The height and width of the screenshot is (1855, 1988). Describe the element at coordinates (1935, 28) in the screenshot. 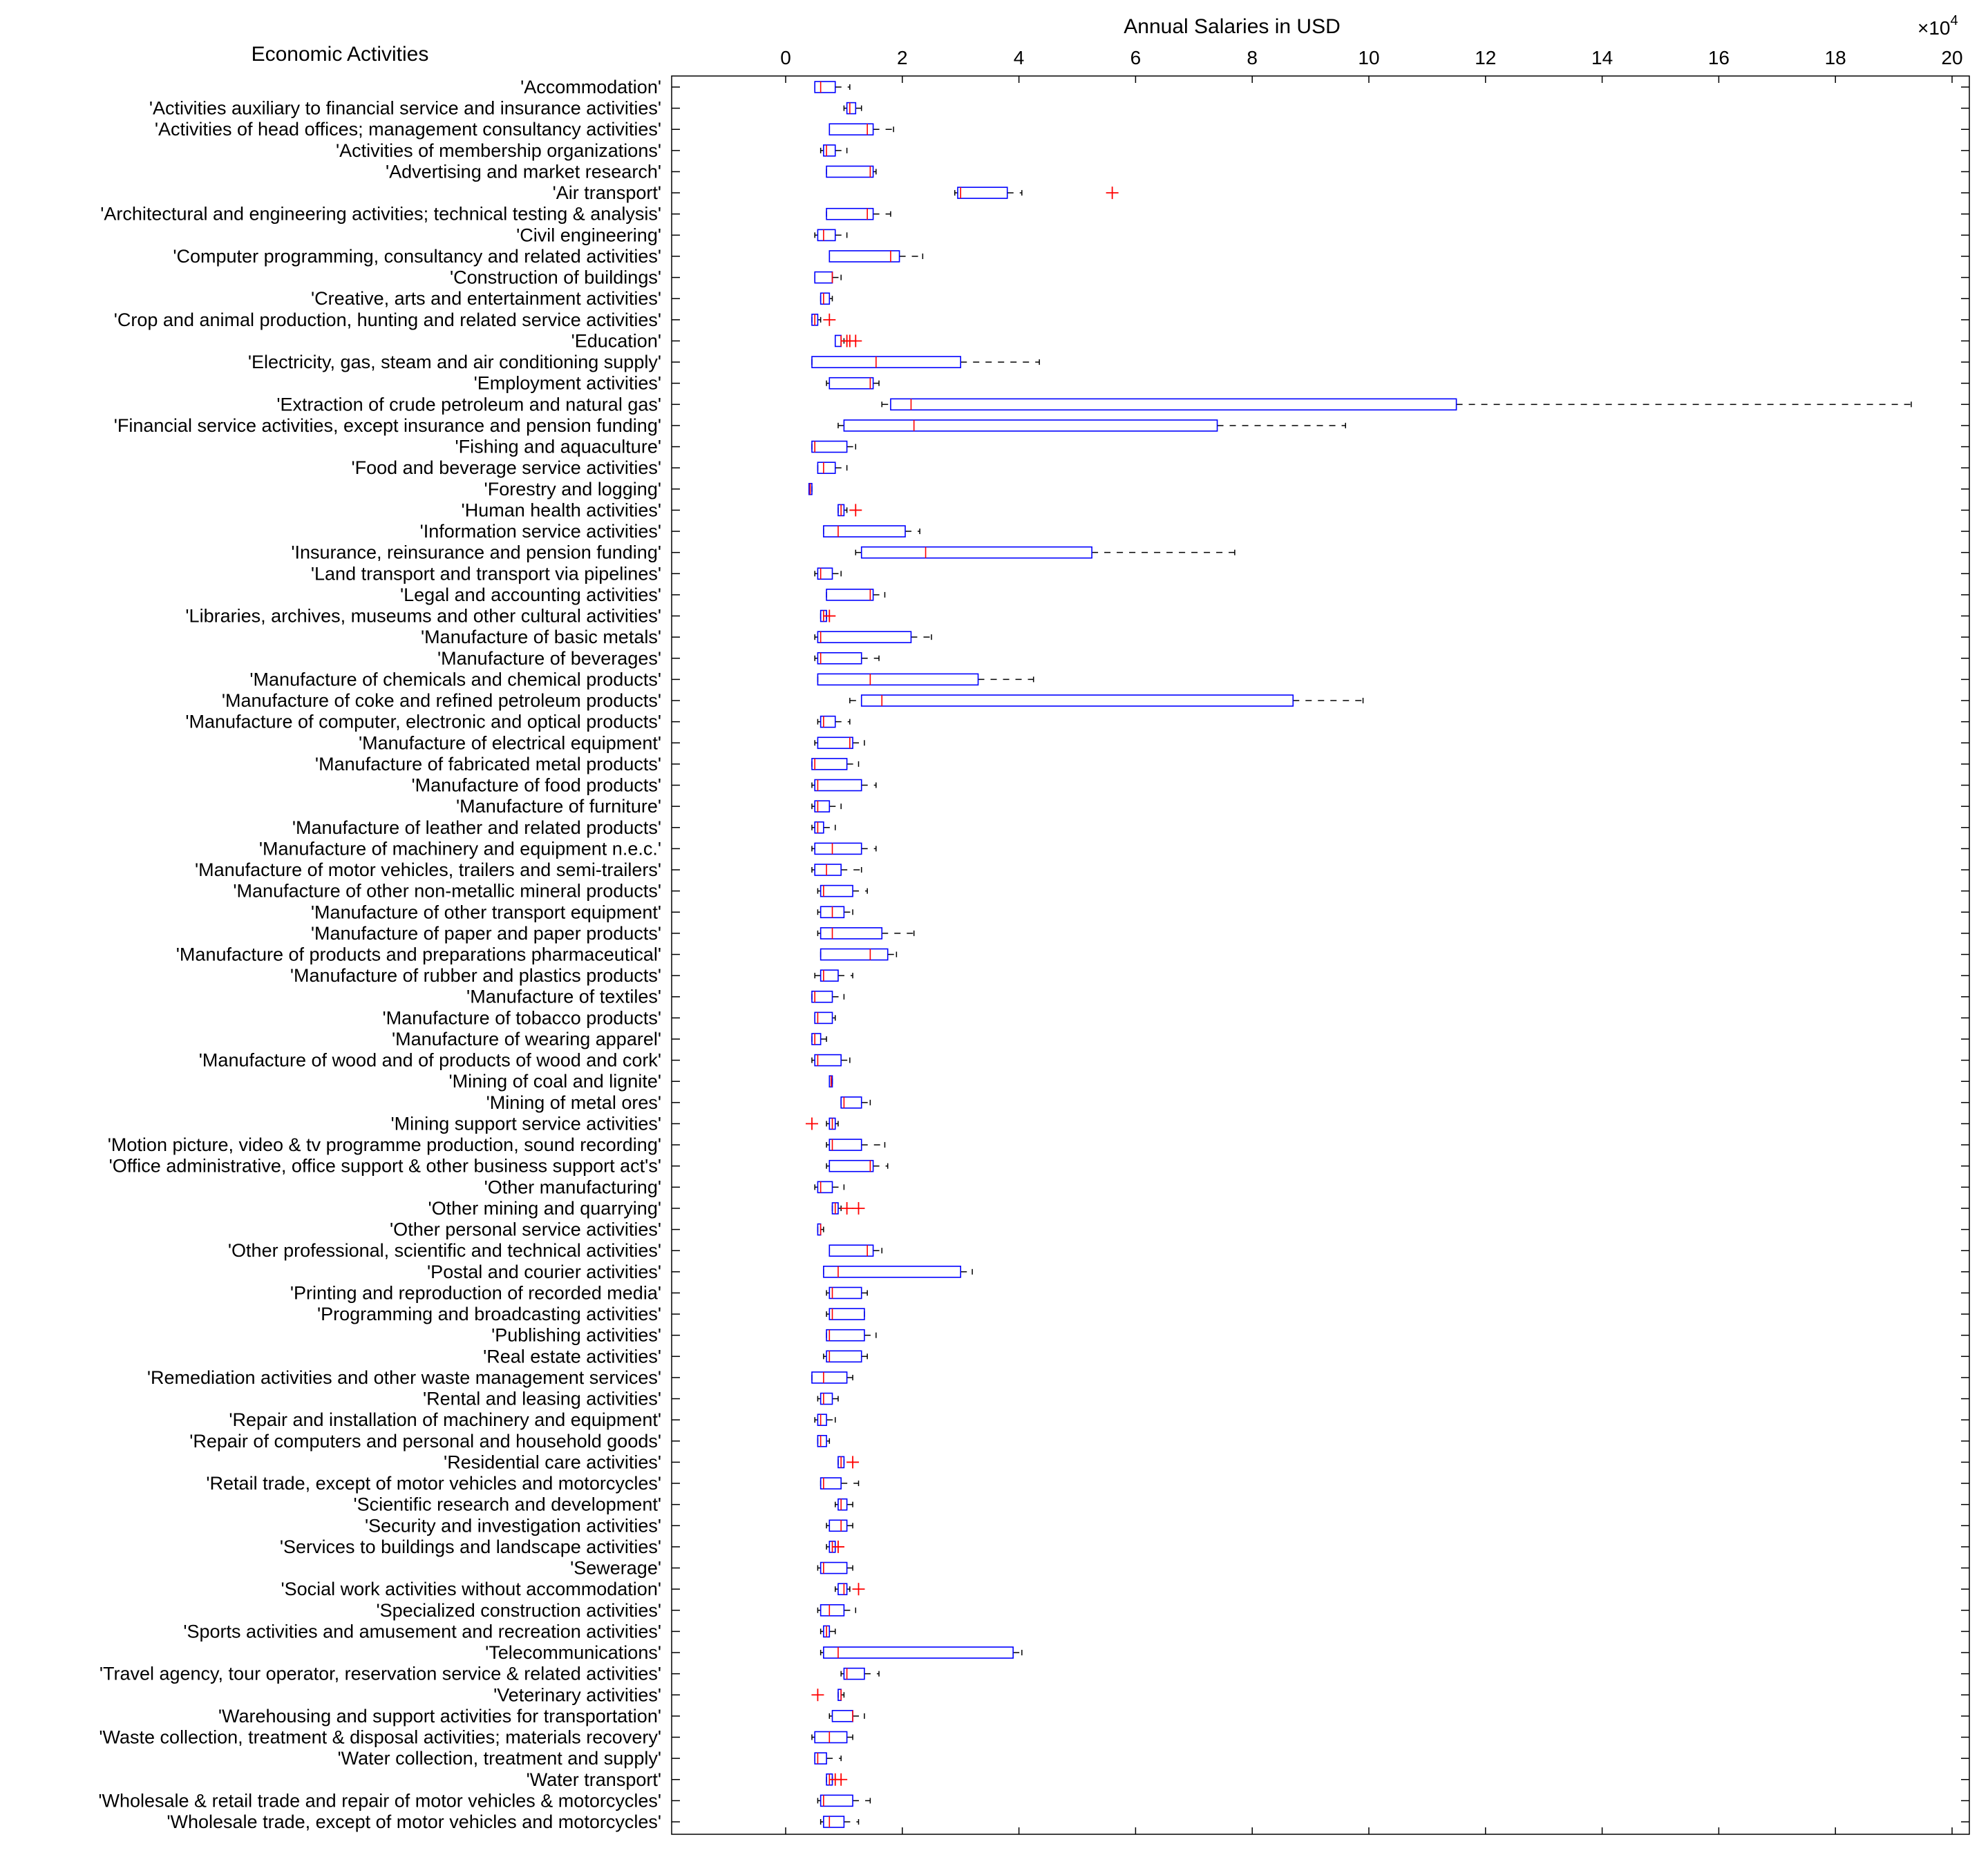

I see `x-axis-exponent-base: ×10` at that location.